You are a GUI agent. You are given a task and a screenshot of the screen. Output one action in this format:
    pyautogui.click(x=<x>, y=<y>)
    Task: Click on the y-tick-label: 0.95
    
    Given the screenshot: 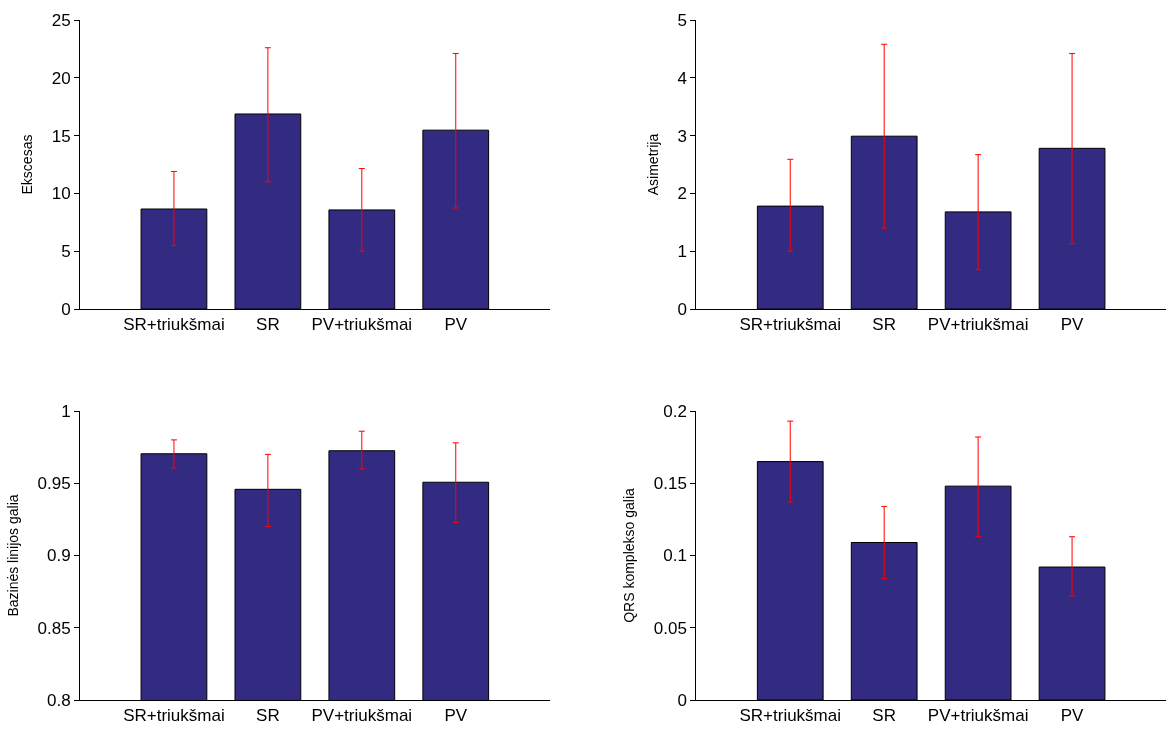 What is the action you would take?
    pyautogui.click(x=54, y=484)
    